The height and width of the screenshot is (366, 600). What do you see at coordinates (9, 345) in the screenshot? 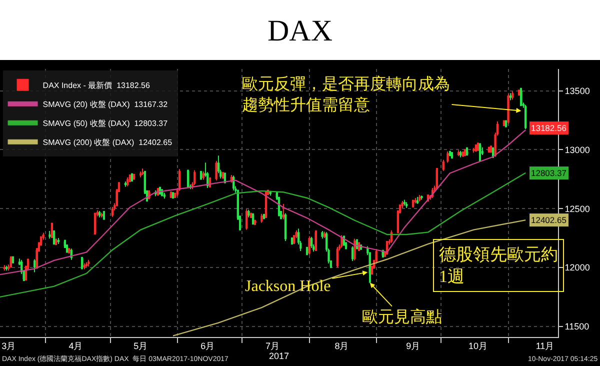
I see `x-tick-label: 3月` at bounding box center [9, 345].